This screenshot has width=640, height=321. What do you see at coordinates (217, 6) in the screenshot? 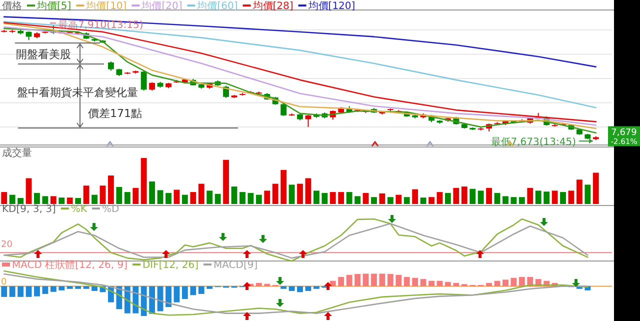
I see `legend-label: 均價[60]` at bounding box center [217, 6].